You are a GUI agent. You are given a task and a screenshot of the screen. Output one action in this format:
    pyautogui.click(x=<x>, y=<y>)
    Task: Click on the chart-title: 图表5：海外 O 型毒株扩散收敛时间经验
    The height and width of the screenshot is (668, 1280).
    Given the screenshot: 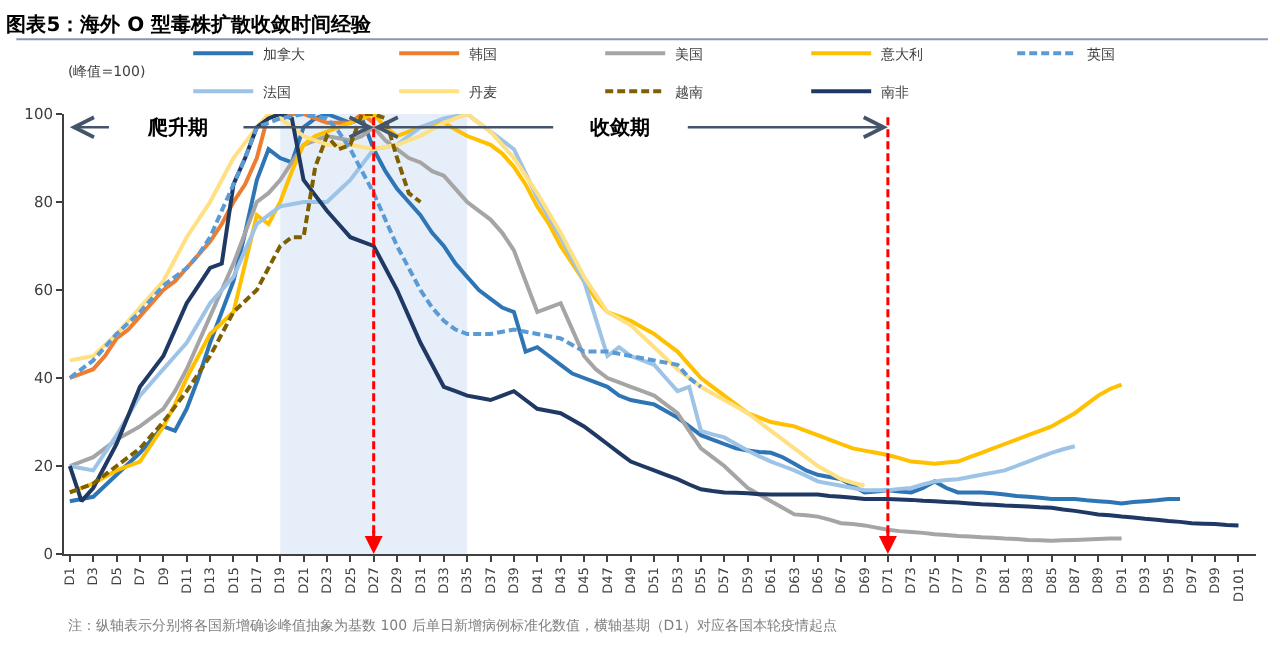 What is the action you would take?
    pyautogui.click(x=190, y=24)
    